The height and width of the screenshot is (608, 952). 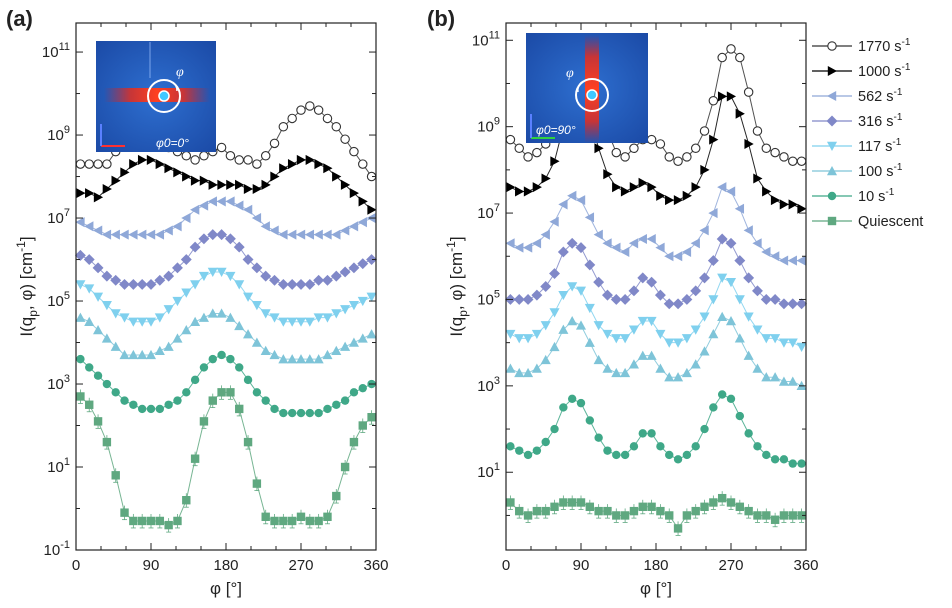 What do you see at coordinates (884, 71) in the screenshot?
I see `legend-label: 1000 s-1` at bounding box center [884, 71].